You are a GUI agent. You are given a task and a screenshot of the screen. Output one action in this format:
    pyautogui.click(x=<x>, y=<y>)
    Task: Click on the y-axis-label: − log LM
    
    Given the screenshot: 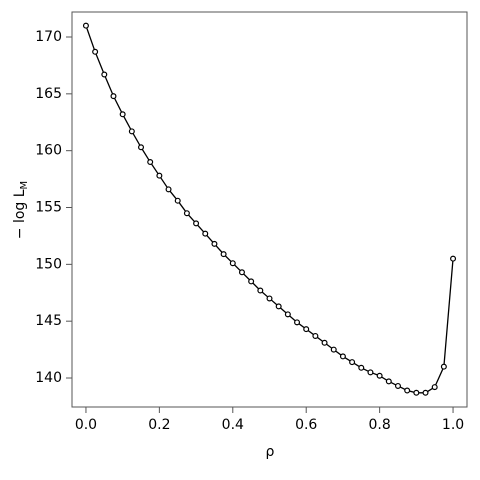 What is the action you would take?
    pyautogui.click(x=21, y=210)
    